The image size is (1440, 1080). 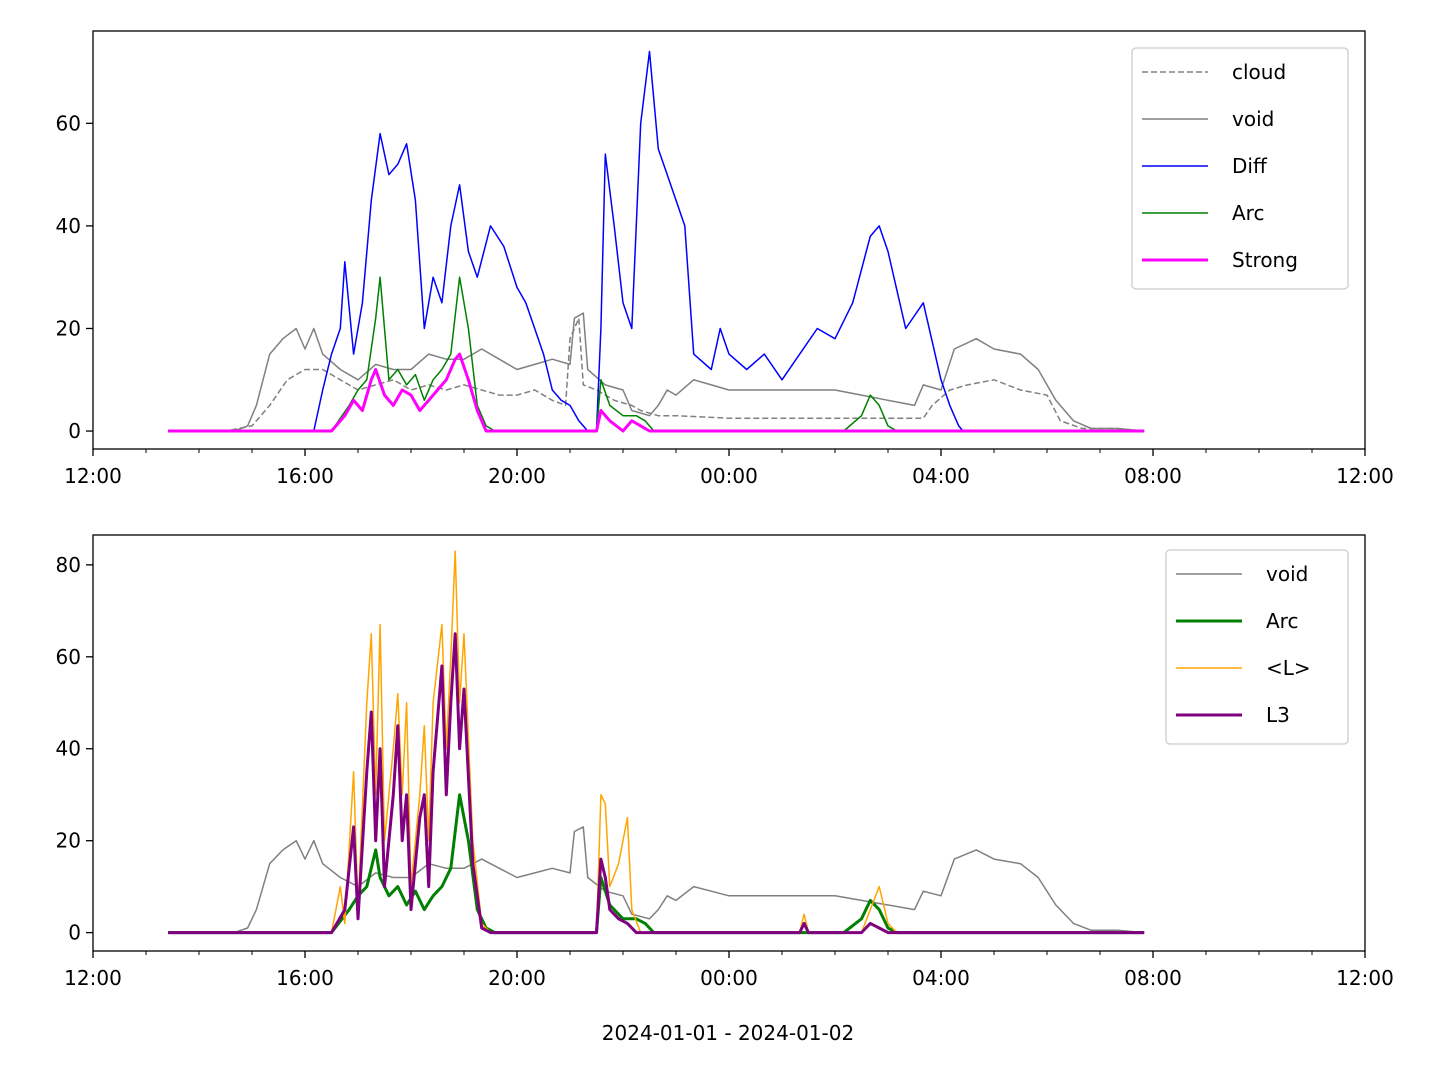 I want to click on series-line-cloud, so click(x=656, y=374).